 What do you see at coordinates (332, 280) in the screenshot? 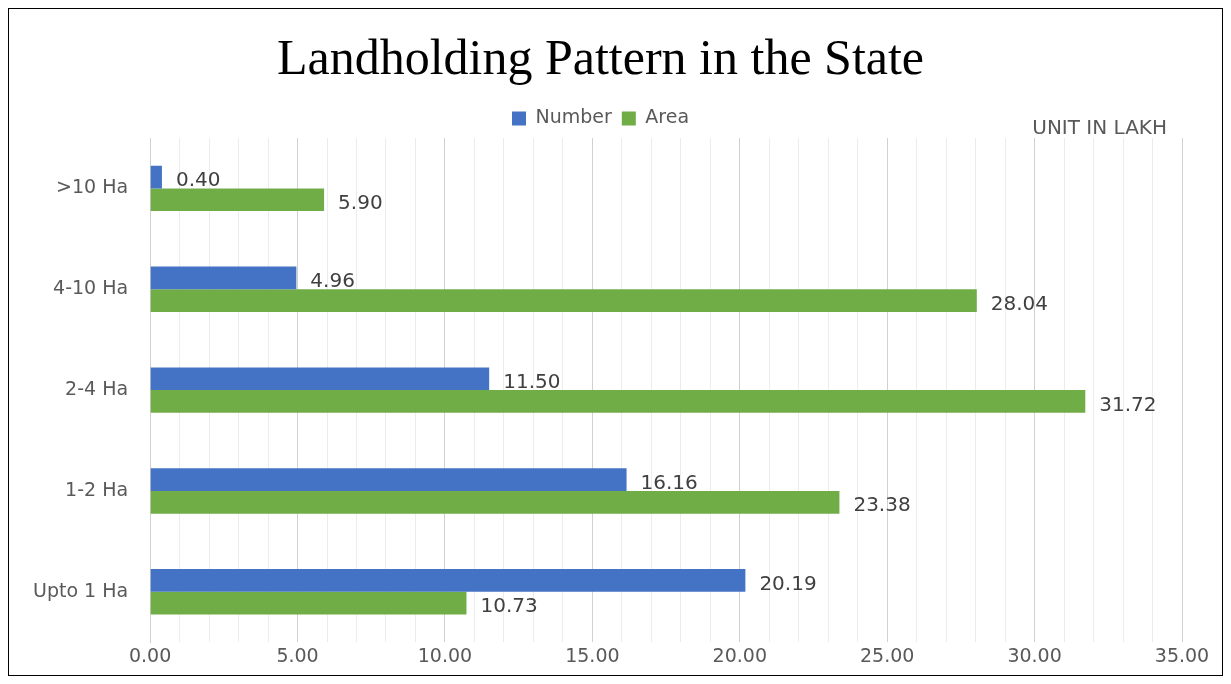
I see `data-label: 4.96` at bounding box center [332, 280].